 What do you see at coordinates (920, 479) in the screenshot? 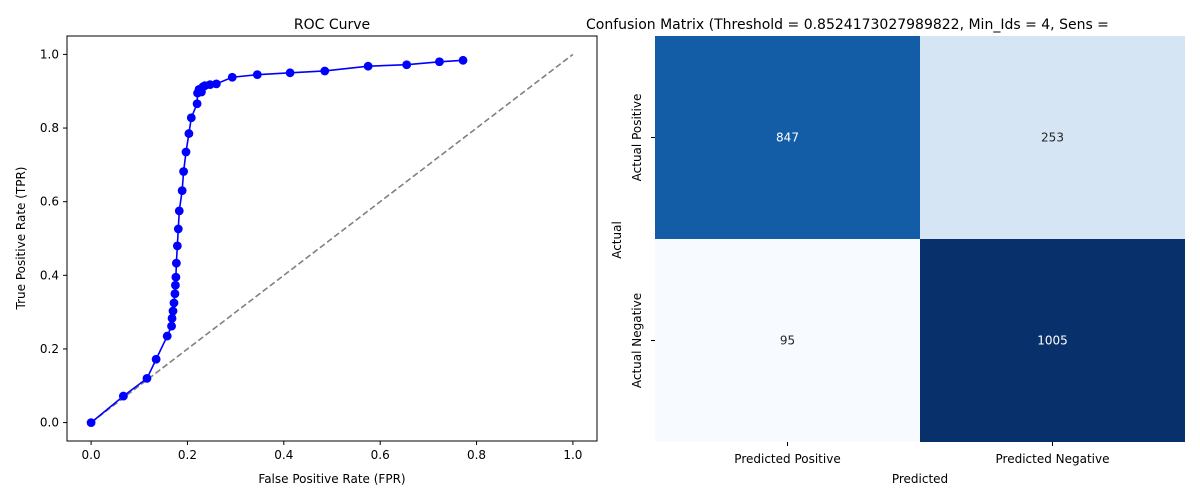
I see `confusion-matrix-x-axis-label: Predicted` at bounding box center [920, 479].